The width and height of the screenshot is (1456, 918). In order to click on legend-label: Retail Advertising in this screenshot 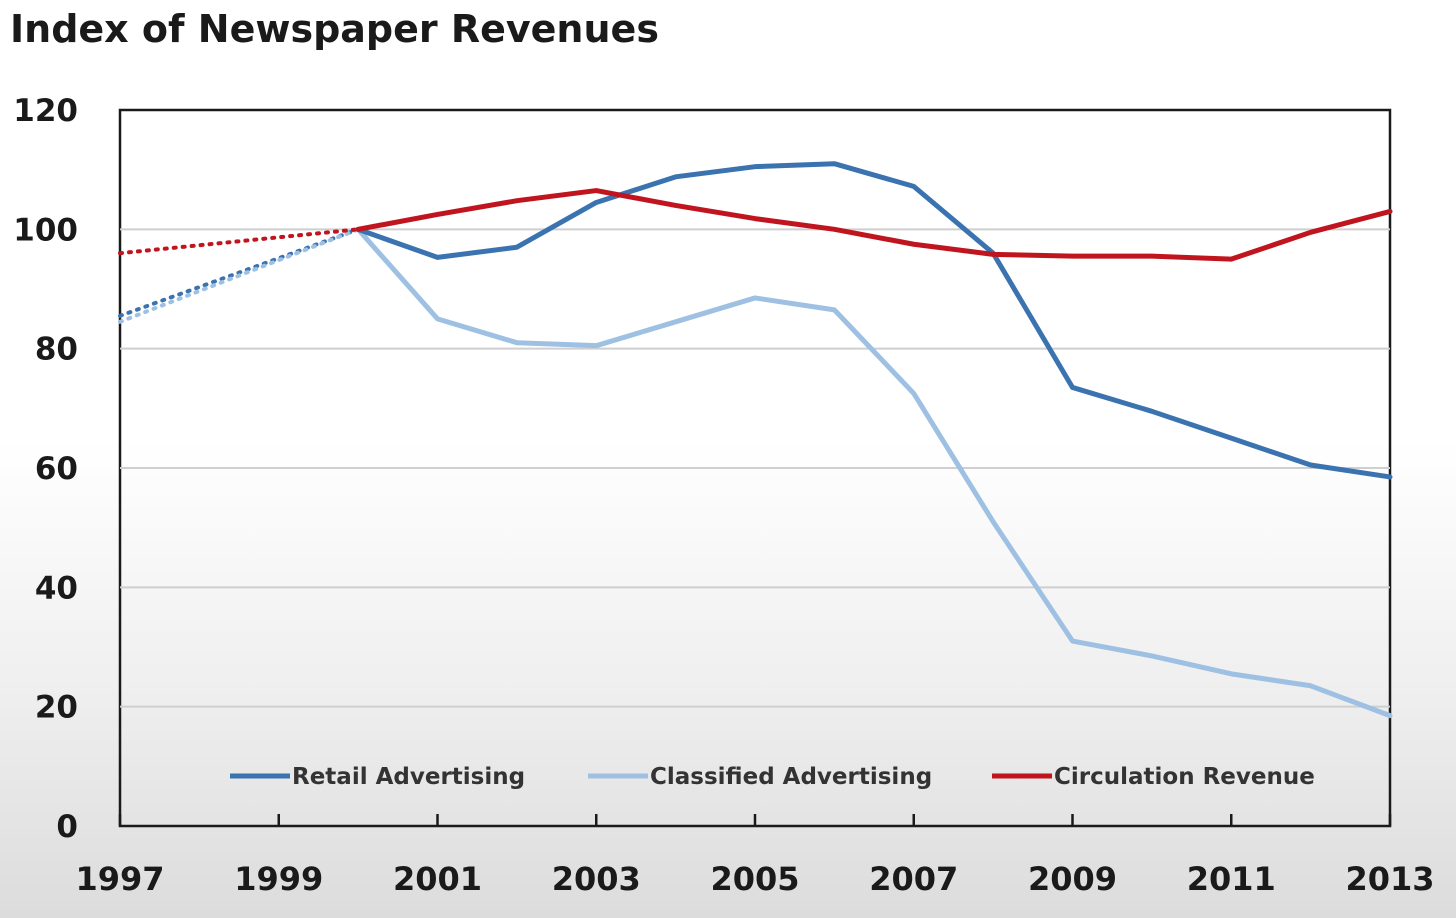, I will do `click(408, 777)`.